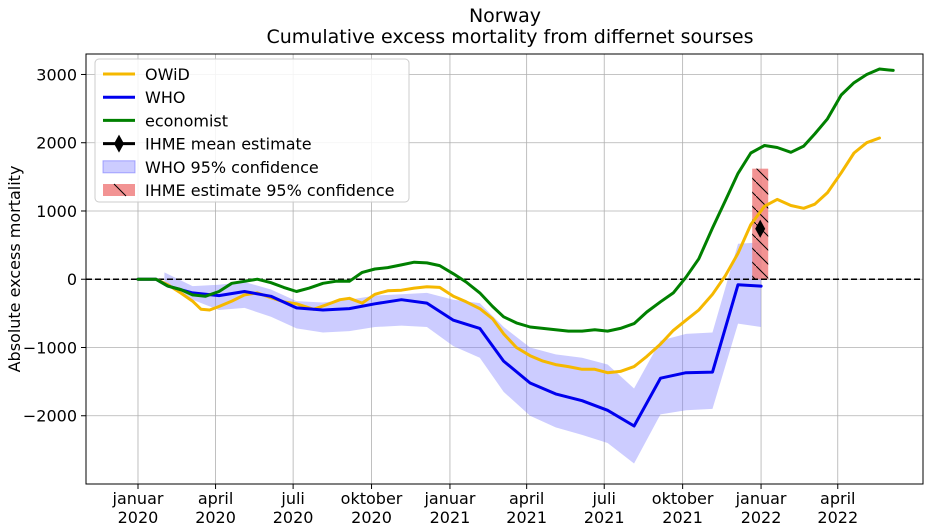  Describe the element at coordinates (72, 279) in the screenshot. I see `y-tick-label: 0` at that location.